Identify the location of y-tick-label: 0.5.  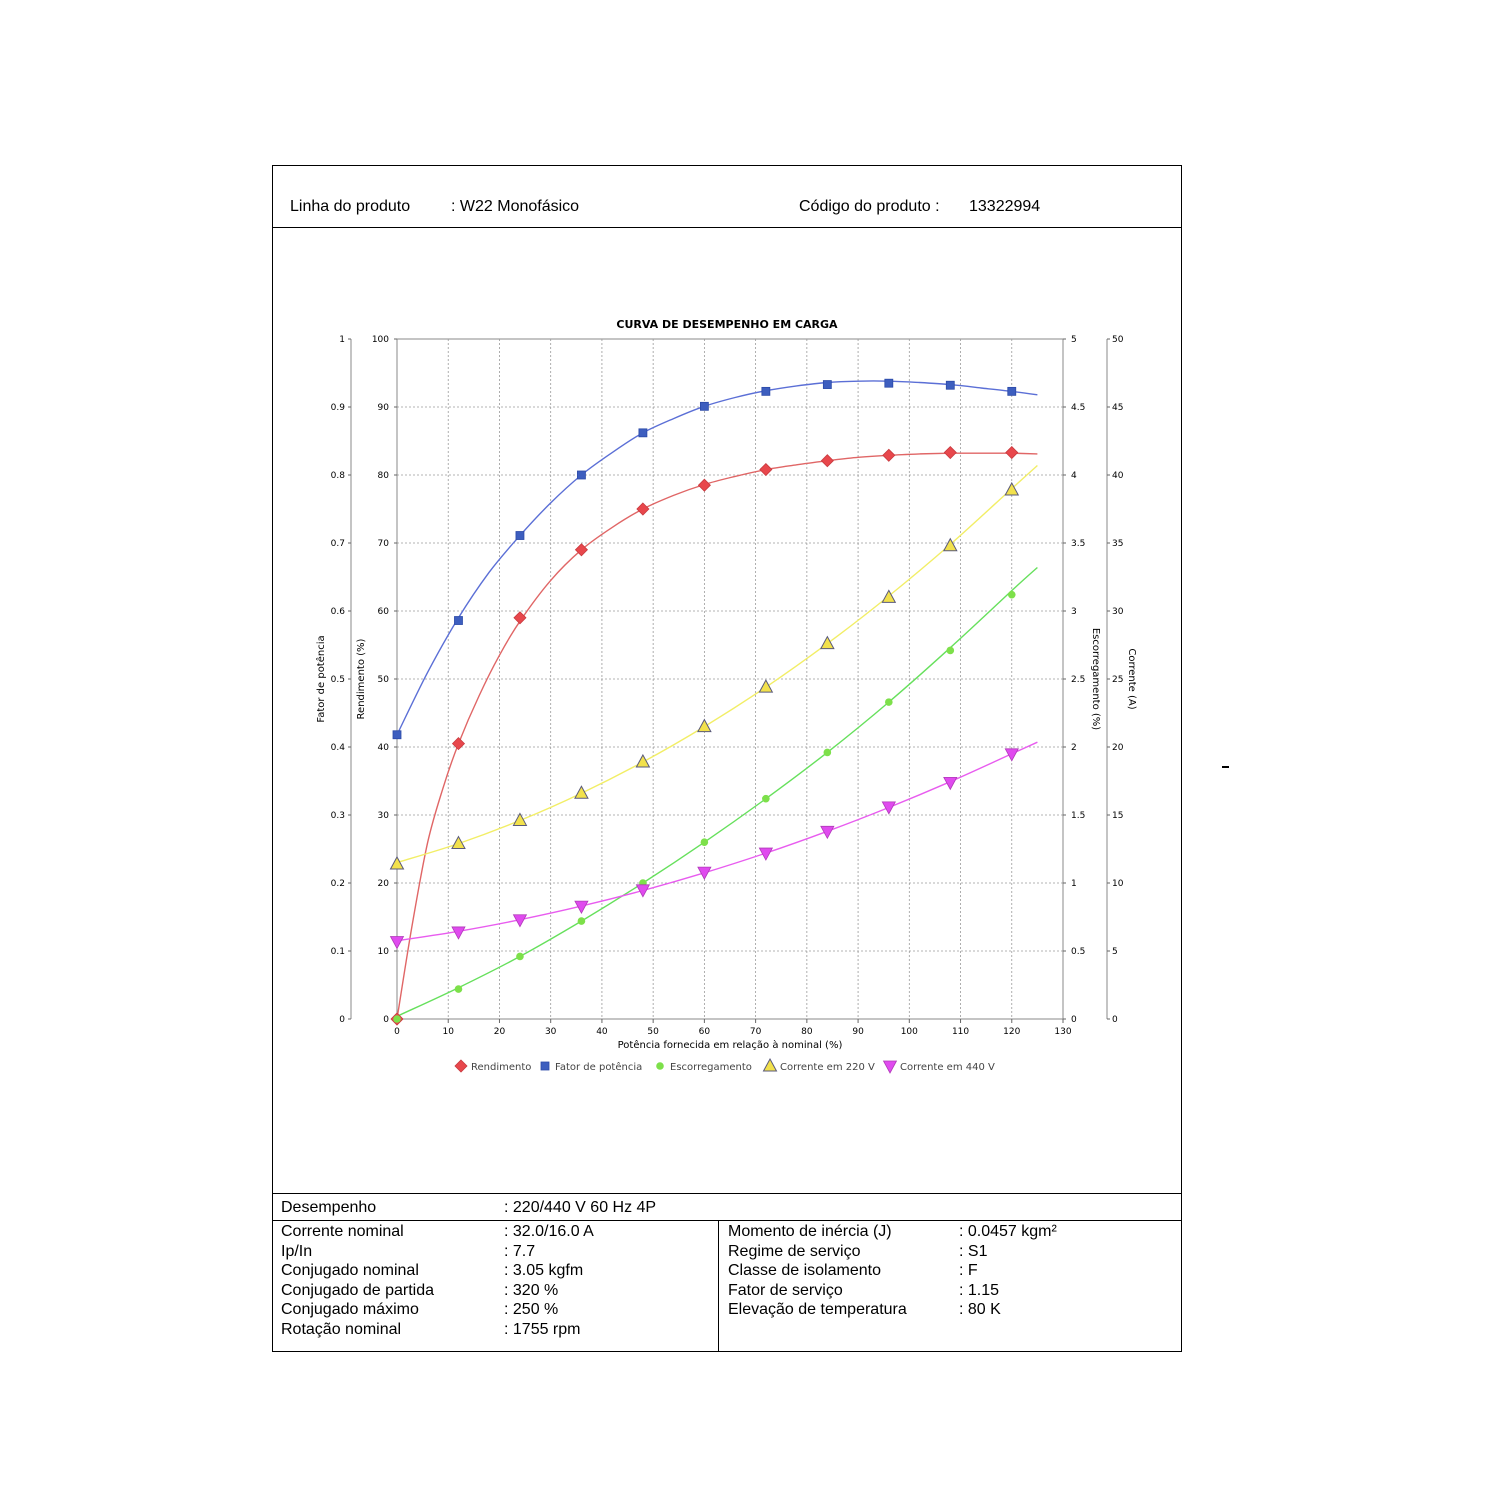
(1078, 952).